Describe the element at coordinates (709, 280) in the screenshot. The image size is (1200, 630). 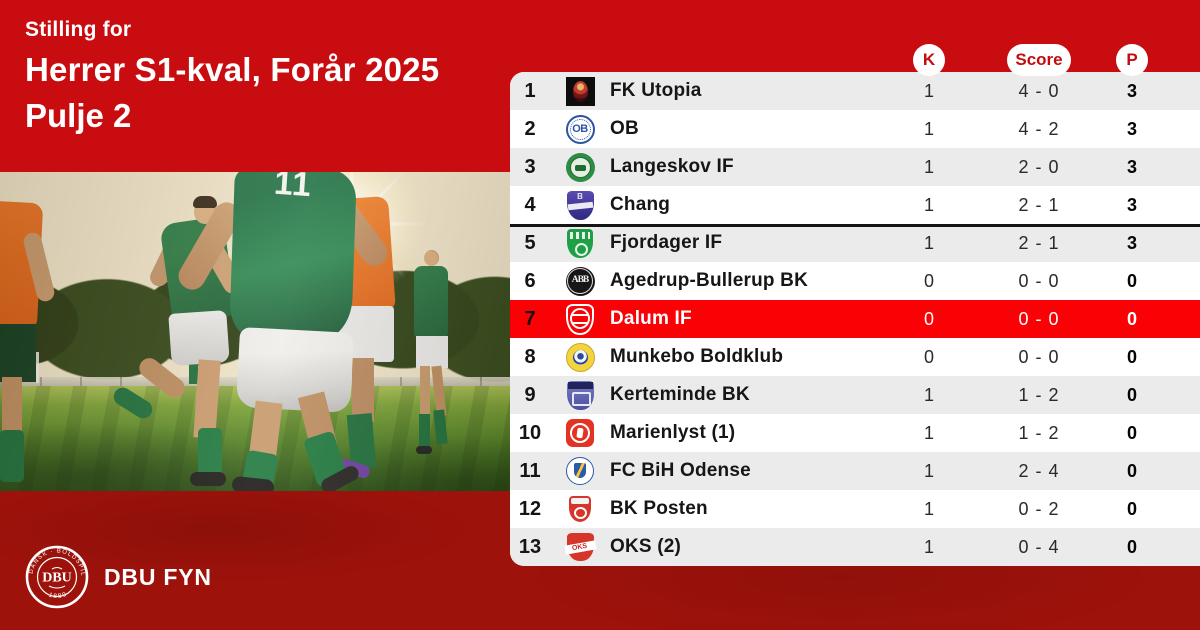
I see `club-name: Agedrup-Bullerup BK` at that location.